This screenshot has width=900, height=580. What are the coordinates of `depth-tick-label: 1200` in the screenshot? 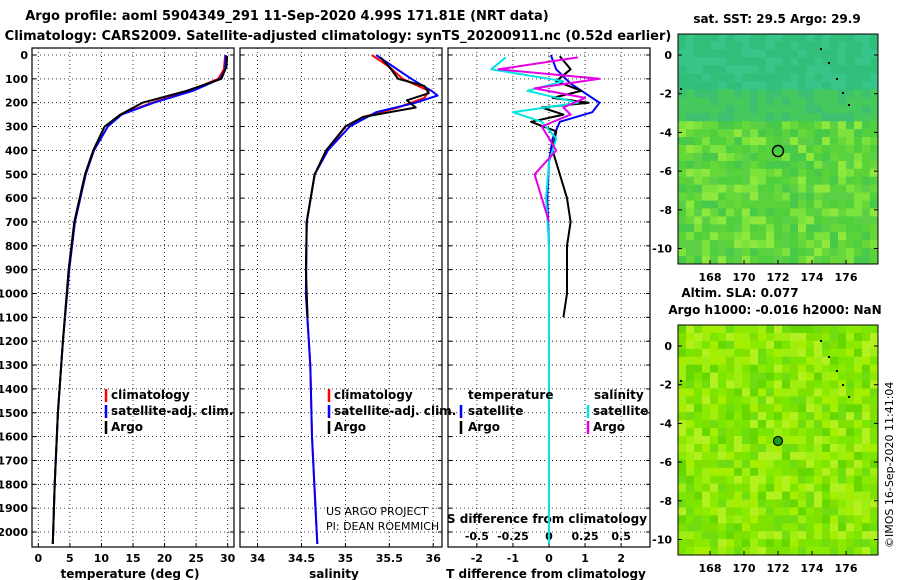 It's located at (14, 341).